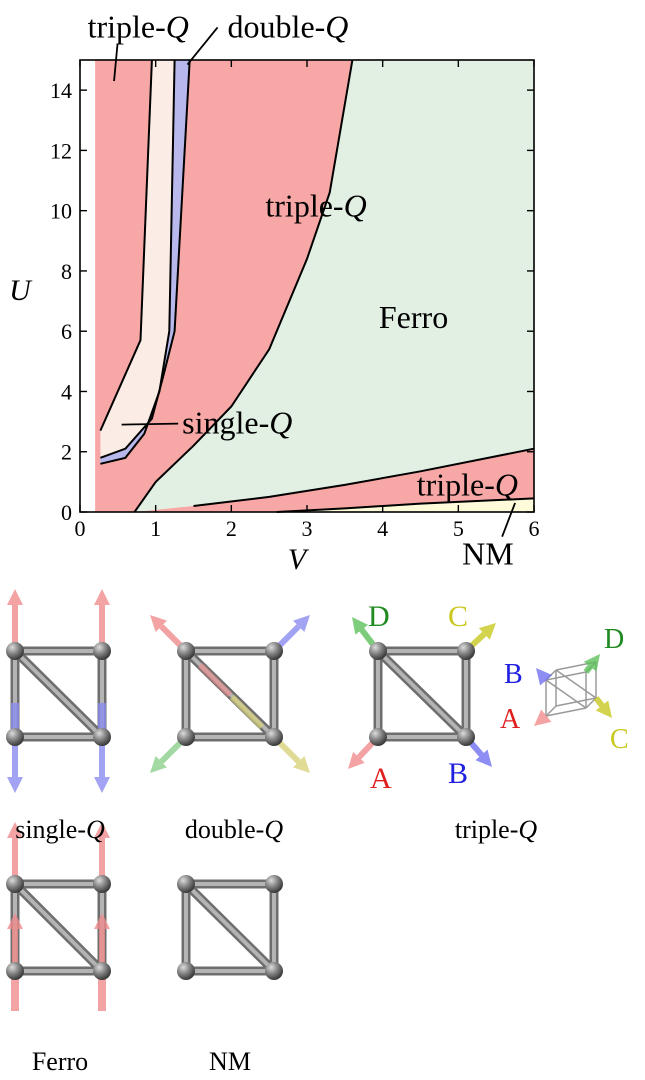  I want to click on single-q-structure, so click(58, 691).